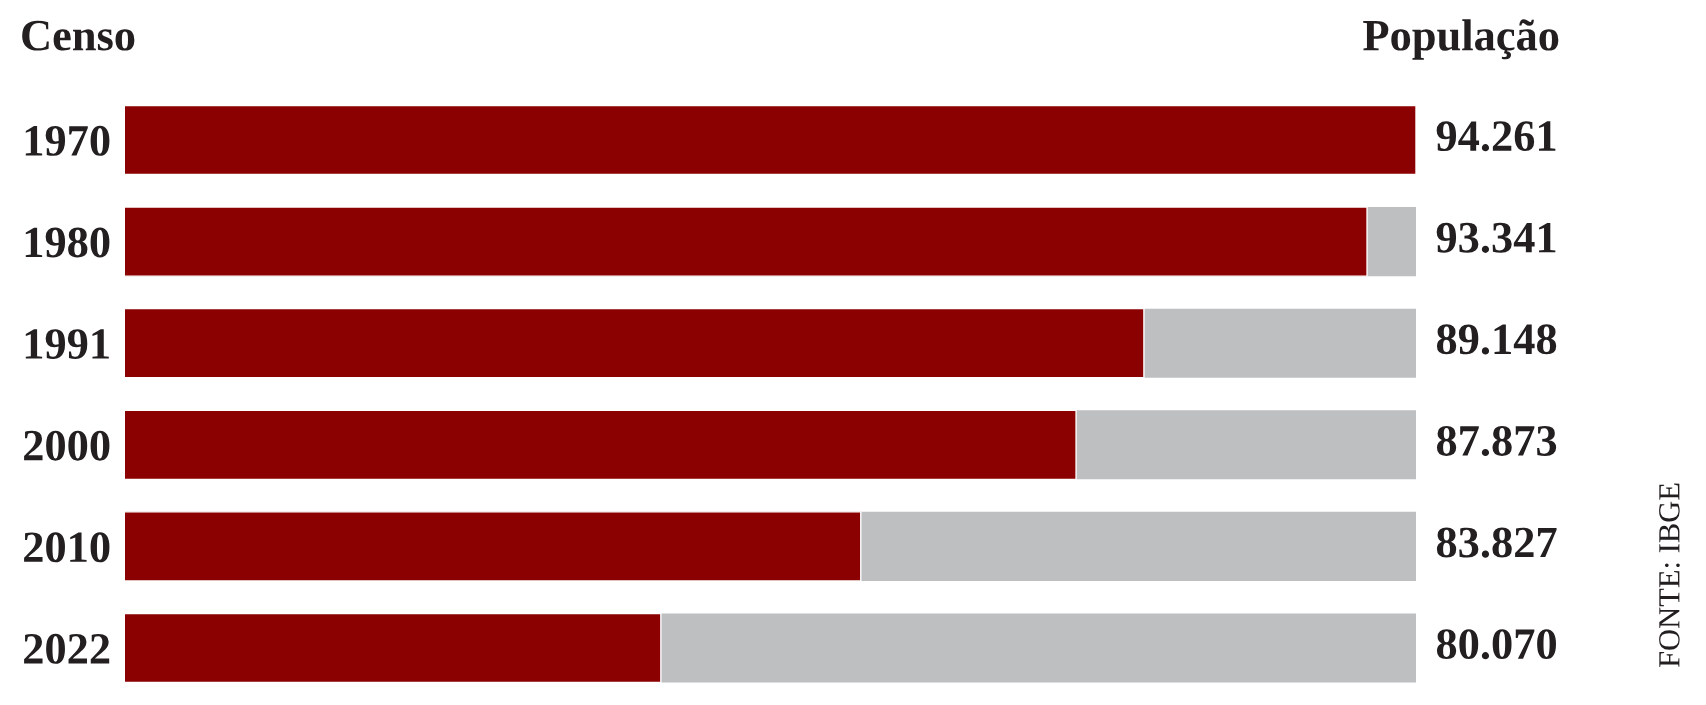  I want to click on y-tick-label: 2000, so click(67, 445).